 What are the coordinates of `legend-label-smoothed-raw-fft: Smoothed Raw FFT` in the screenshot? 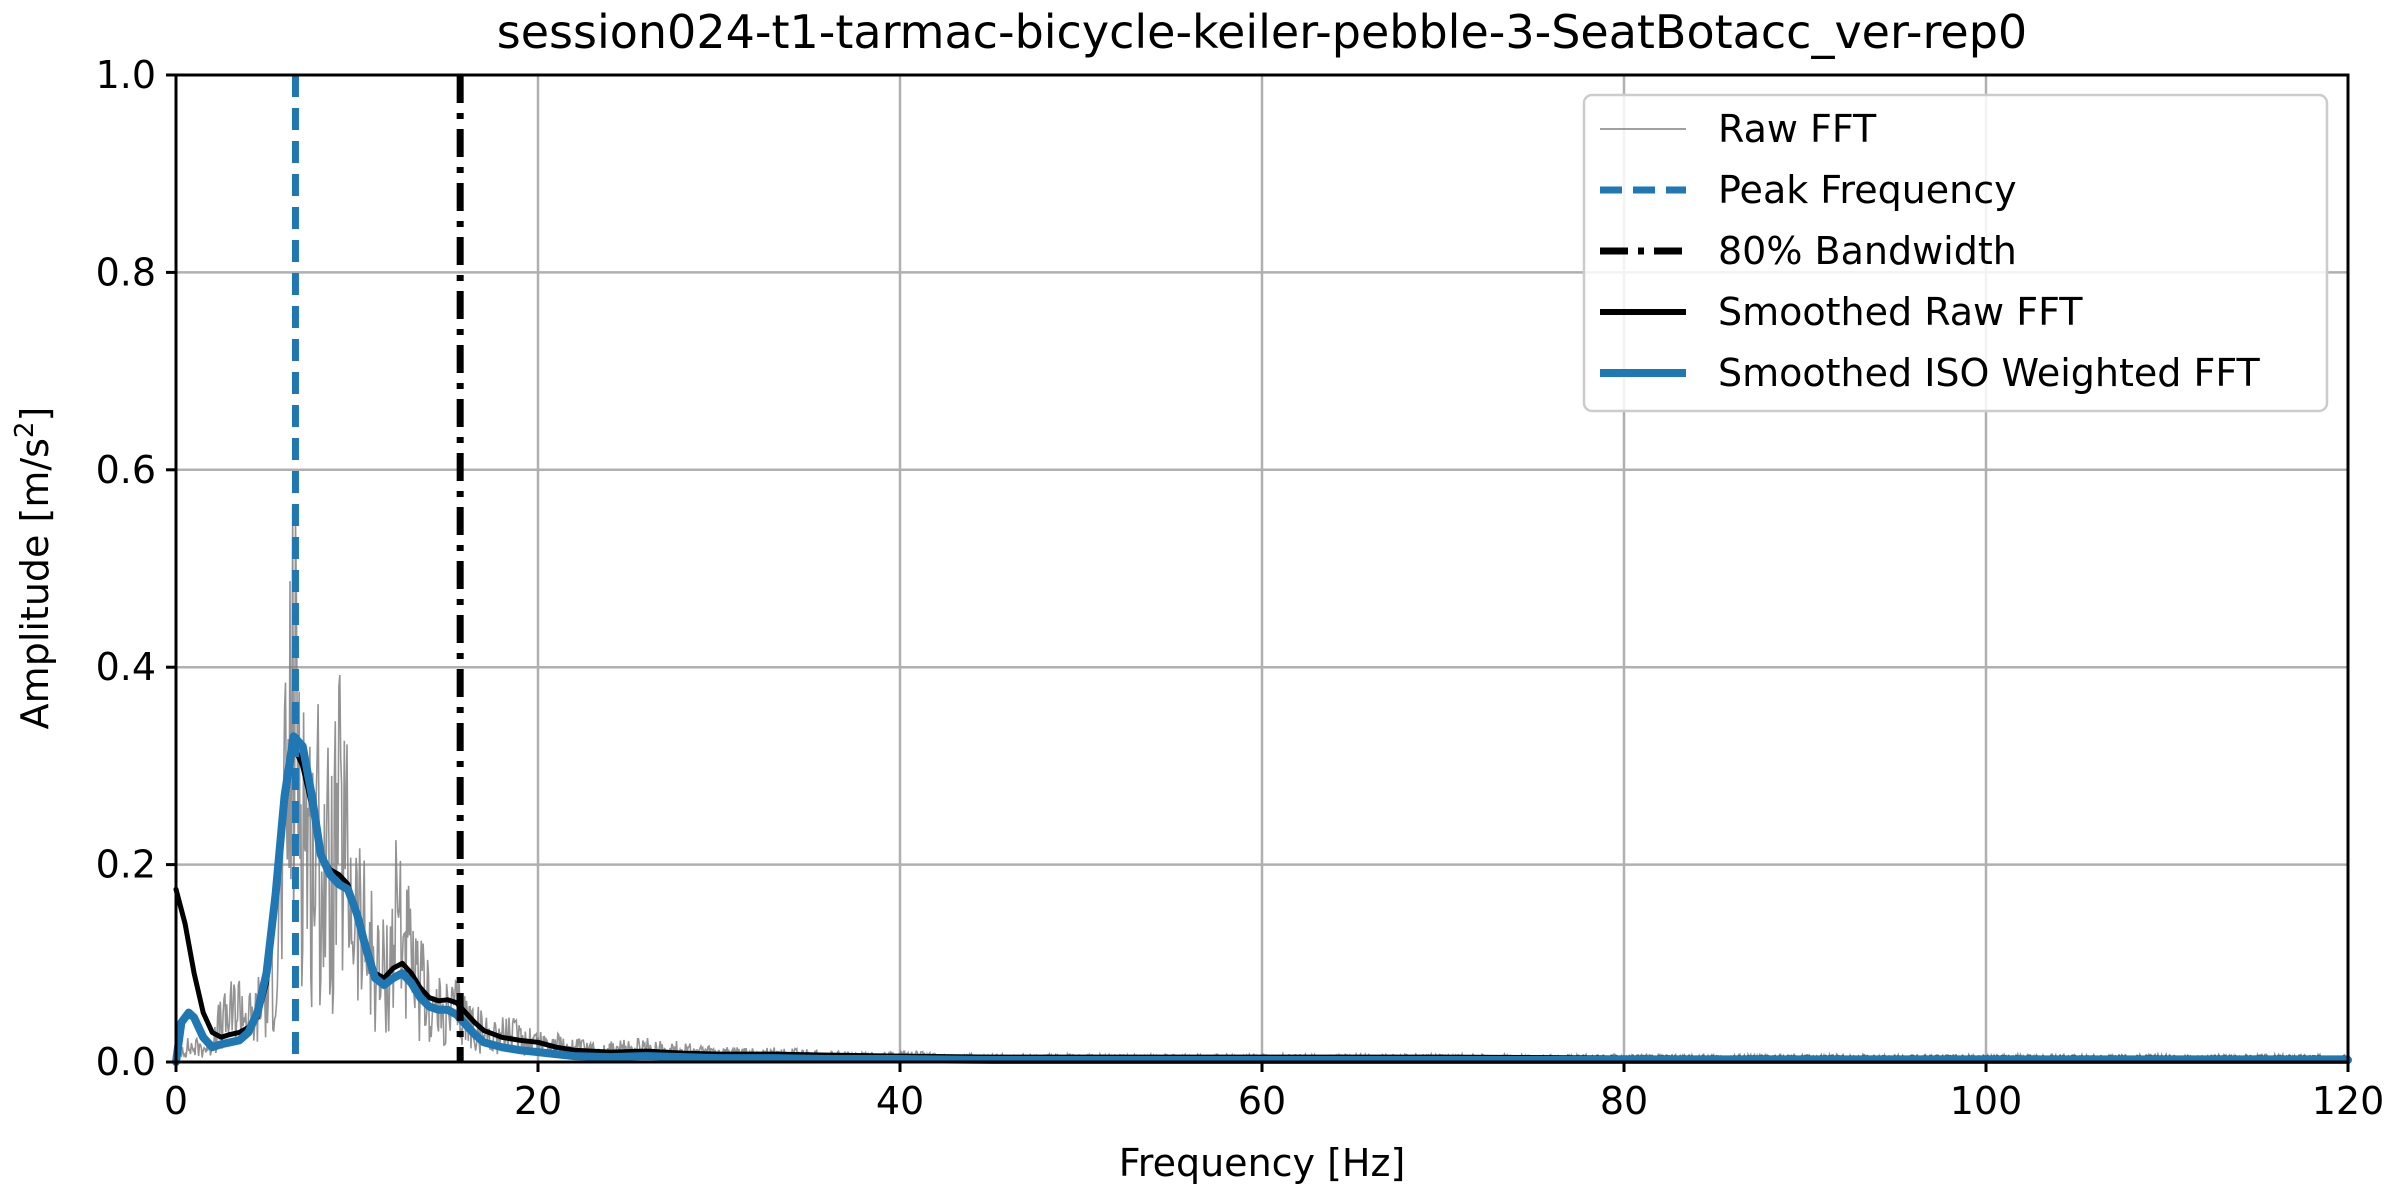 It's located at (1900, 312).